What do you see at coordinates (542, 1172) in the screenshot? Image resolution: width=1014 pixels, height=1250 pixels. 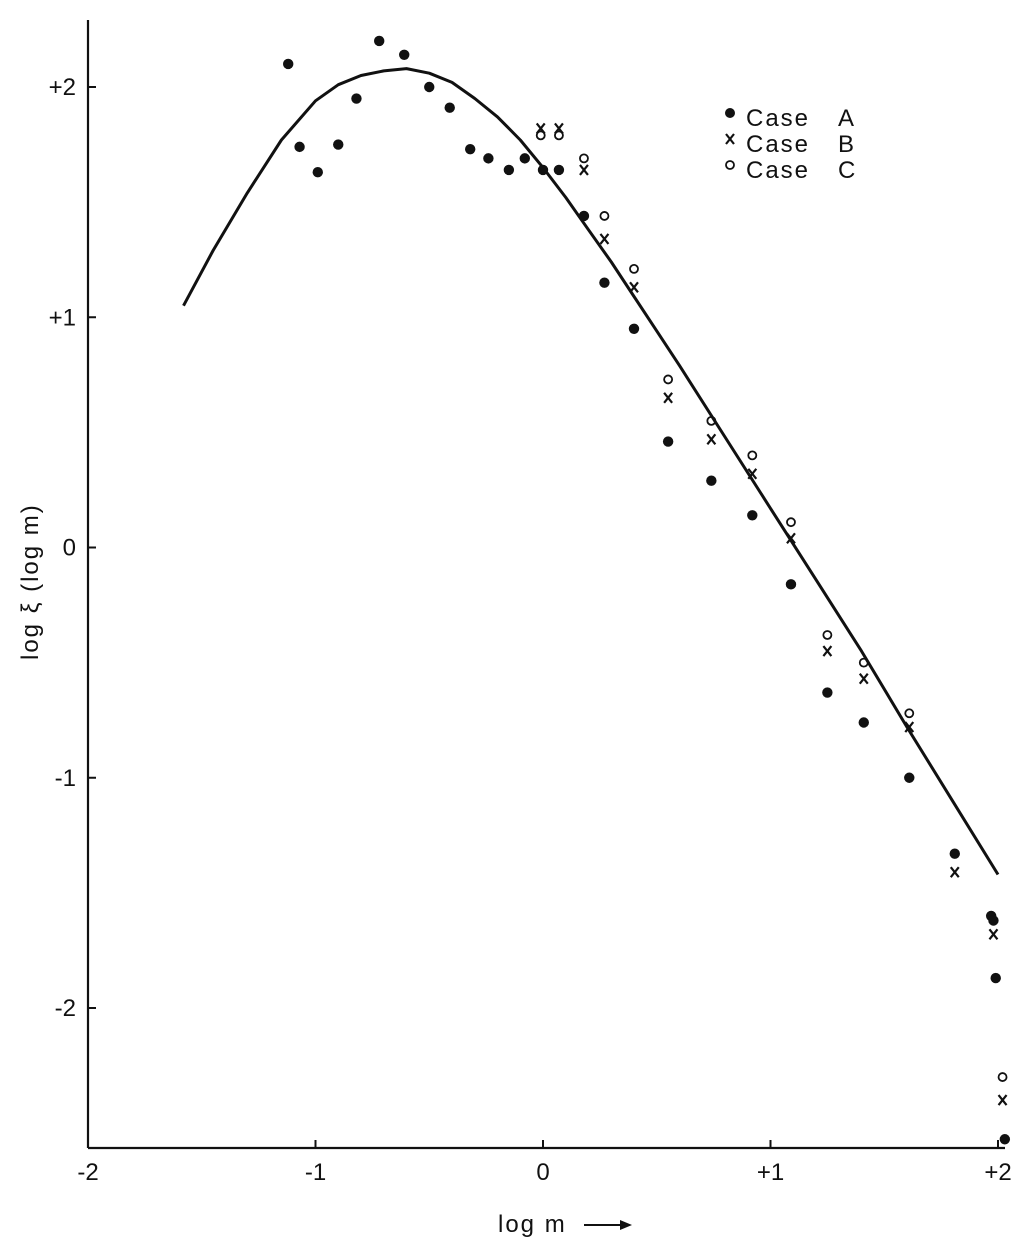 I see `x-tick-label: 0` at bounding box center [542, 1172].